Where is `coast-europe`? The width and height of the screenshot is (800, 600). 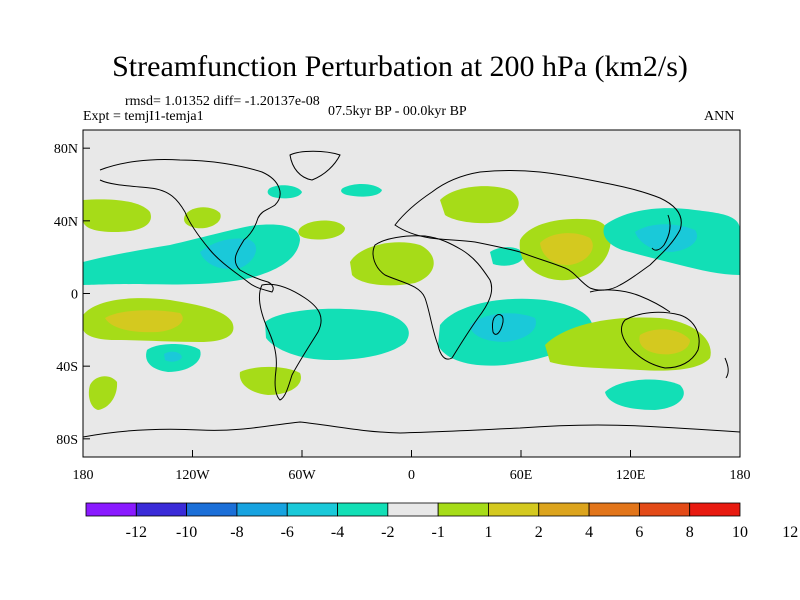
coast-europe is located at coordinates (538, 230).